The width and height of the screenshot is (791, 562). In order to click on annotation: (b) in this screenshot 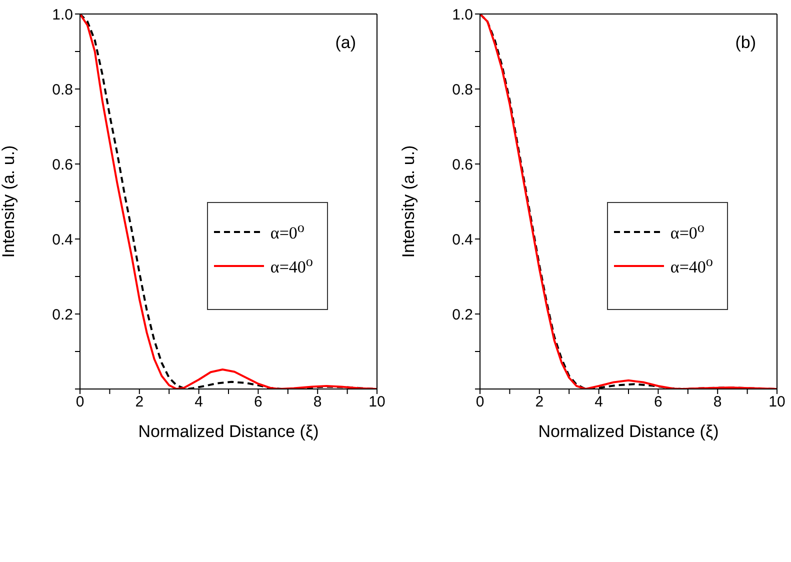, I will do `click(745, 43)`.